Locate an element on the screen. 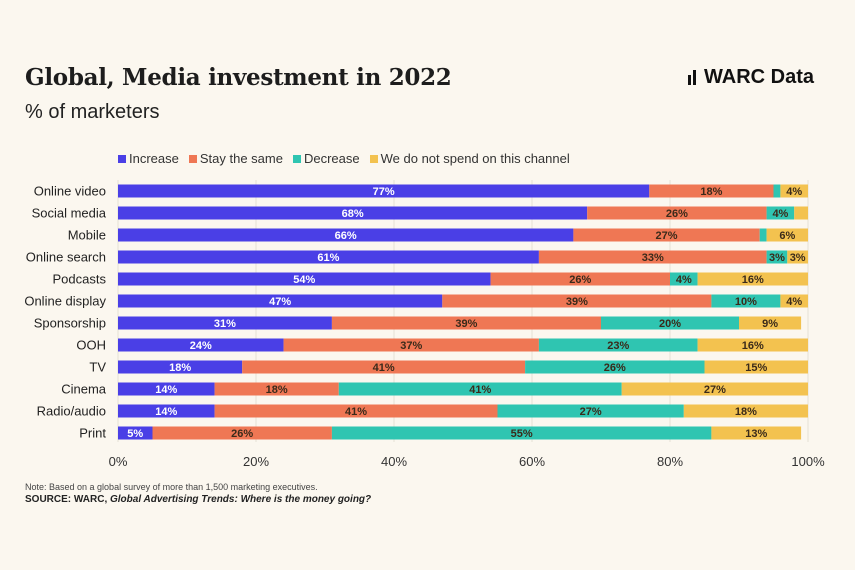 Image resolution: width=855 pixels, height=570 pixels. data-label: 61% is located at coordinates (328, 258).